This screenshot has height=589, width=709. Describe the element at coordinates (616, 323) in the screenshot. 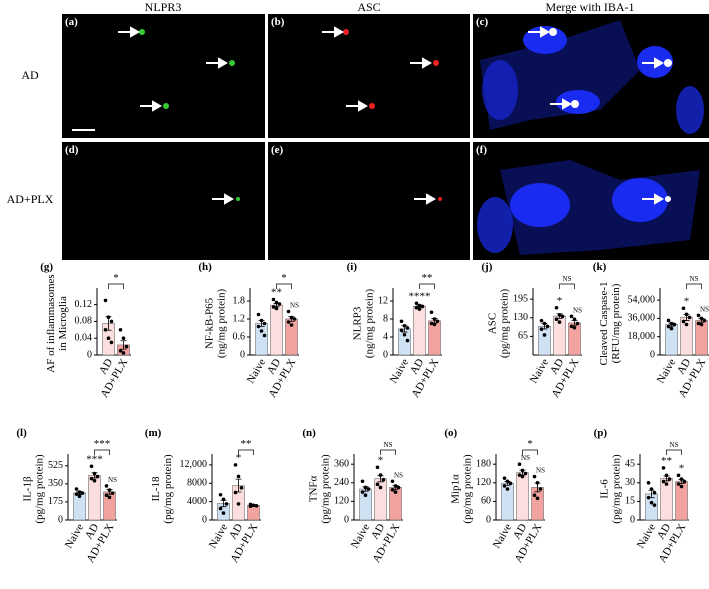

I see `y-axis-label: (RFU/mg protein)` at that location.